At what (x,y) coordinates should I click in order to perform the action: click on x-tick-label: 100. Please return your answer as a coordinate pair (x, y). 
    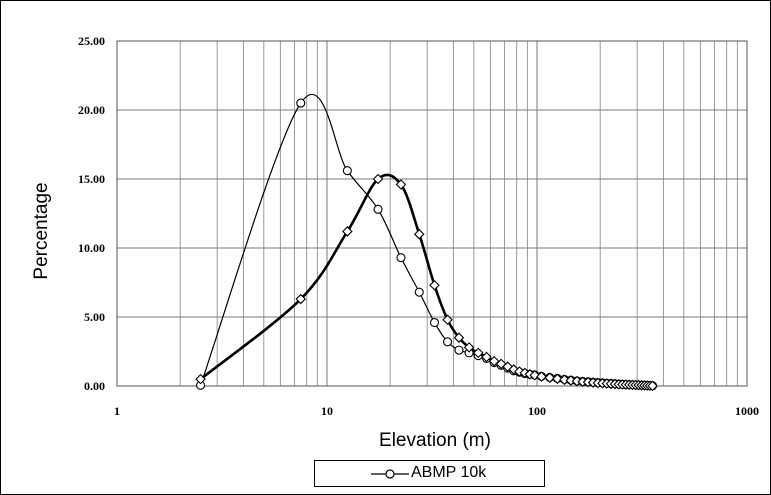
    Looking at the image, I should click on (537, 411).